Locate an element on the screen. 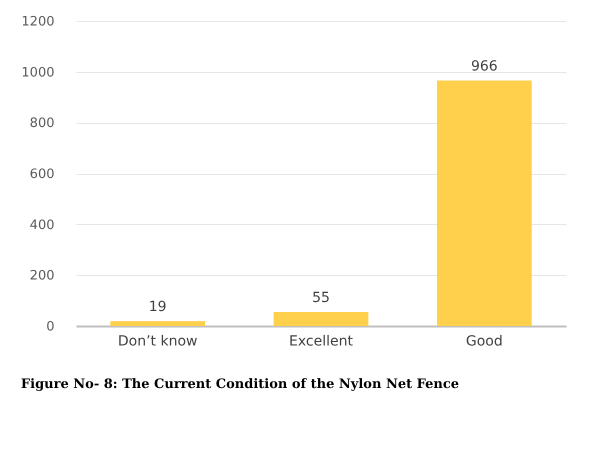  y-tick-label: 800 is located at coordinates (42, 124).